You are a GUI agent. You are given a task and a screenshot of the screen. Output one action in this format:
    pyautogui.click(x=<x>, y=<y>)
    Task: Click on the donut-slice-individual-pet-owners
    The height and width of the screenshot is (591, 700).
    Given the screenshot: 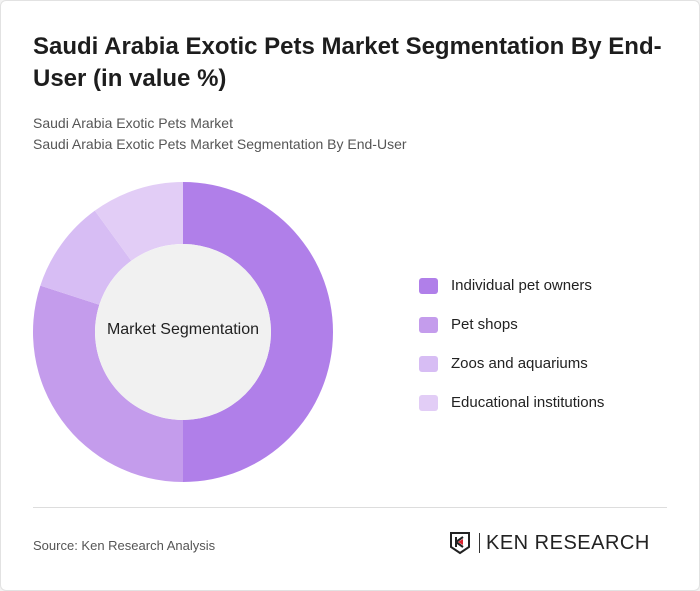 What is the action you would take?
    pyautogui.click(x=258, y=332)
    